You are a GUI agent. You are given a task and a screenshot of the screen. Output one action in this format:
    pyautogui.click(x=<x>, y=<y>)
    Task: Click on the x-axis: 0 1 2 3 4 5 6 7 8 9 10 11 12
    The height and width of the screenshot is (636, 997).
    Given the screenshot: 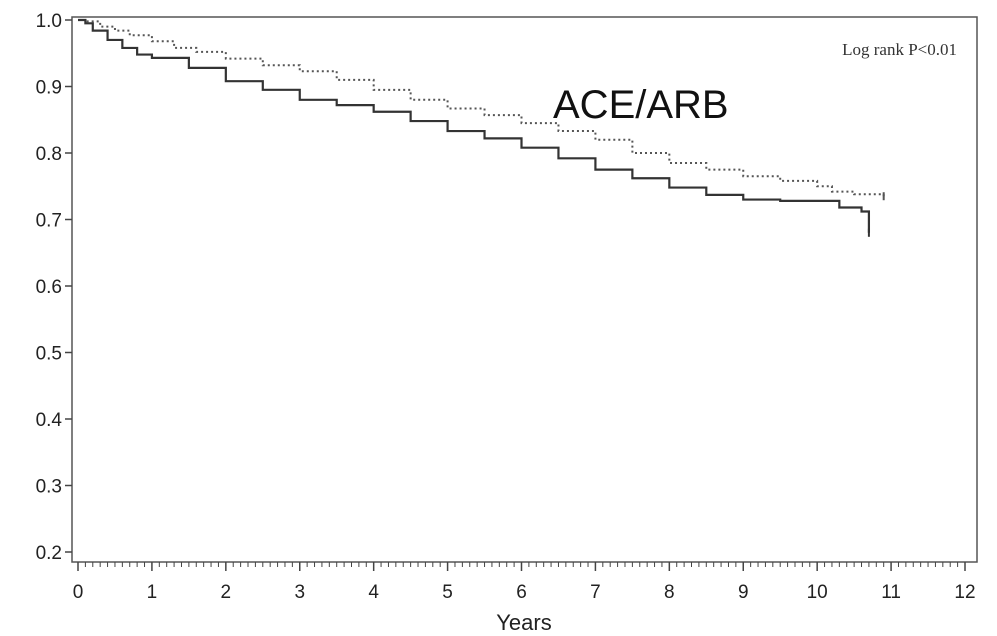 What is the action you would take?
    pyautogui.click(x=524, y=582)
    